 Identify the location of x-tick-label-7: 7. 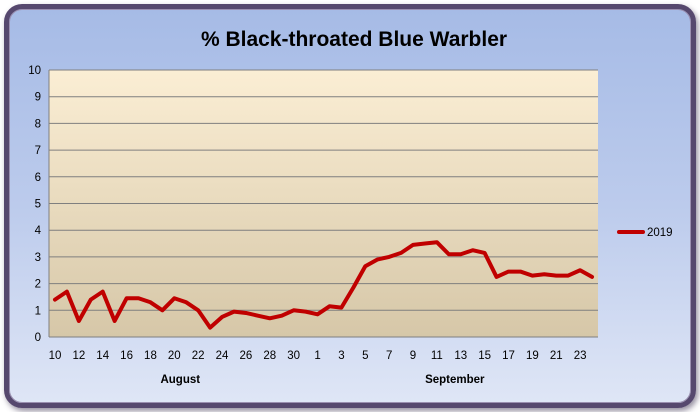
(389, 356).